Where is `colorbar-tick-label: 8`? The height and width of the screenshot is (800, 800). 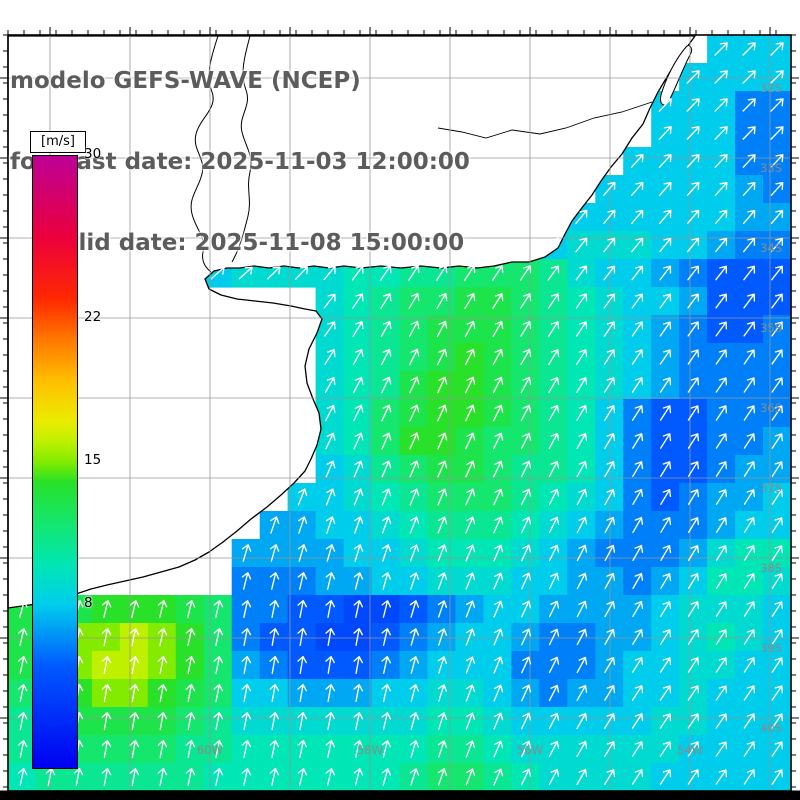 colorbar-tick-label: 8 is located at coordinates (88, 602).